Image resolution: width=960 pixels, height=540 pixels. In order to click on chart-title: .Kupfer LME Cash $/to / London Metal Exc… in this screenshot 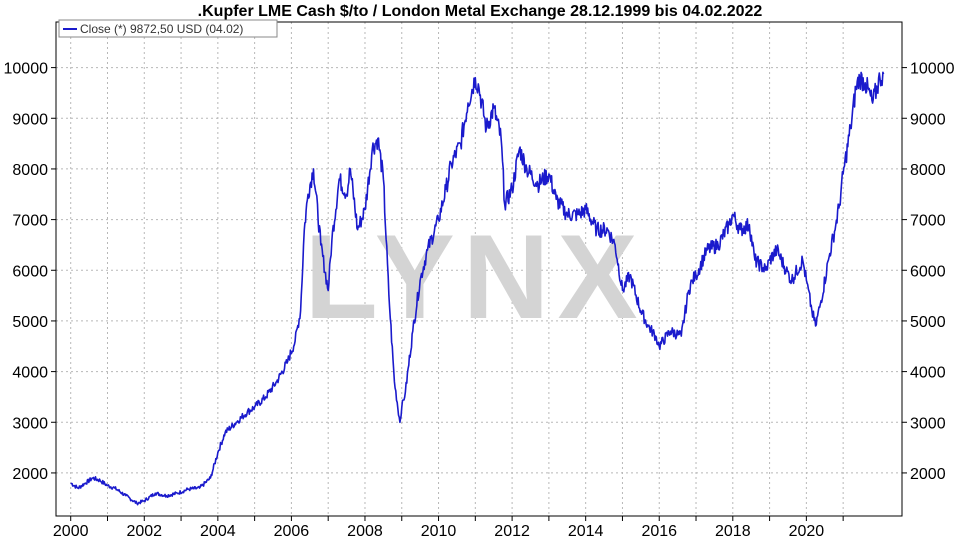, I will do `click(480, 11)`.